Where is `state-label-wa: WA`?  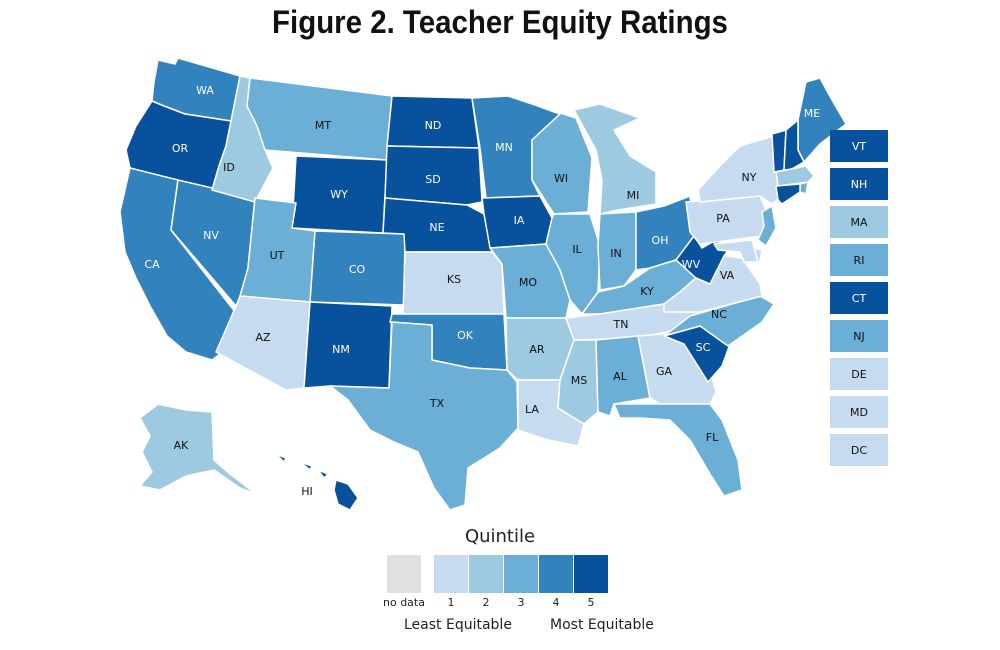
state-label-wa: WA is located at coordinates (205, 90).